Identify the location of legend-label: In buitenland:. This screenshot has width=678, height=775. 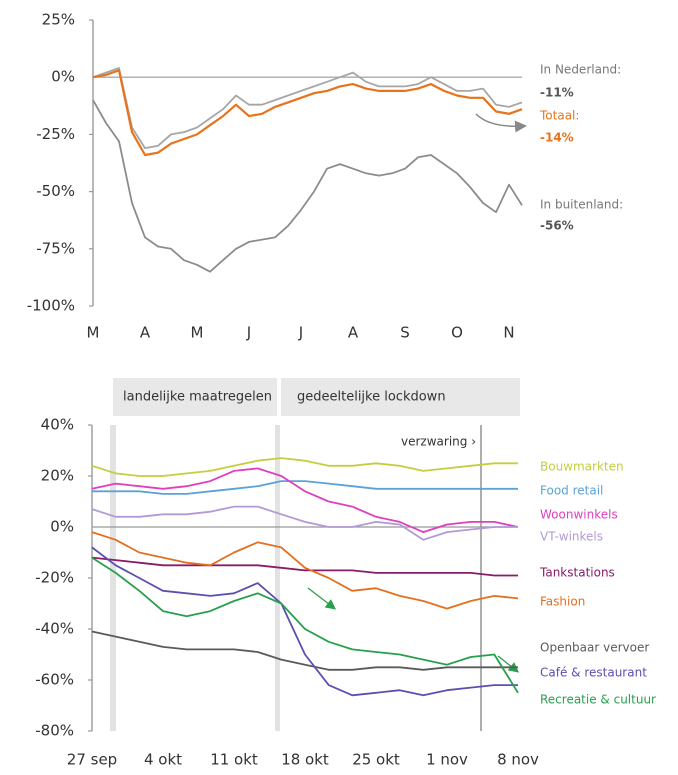
(581, 205).